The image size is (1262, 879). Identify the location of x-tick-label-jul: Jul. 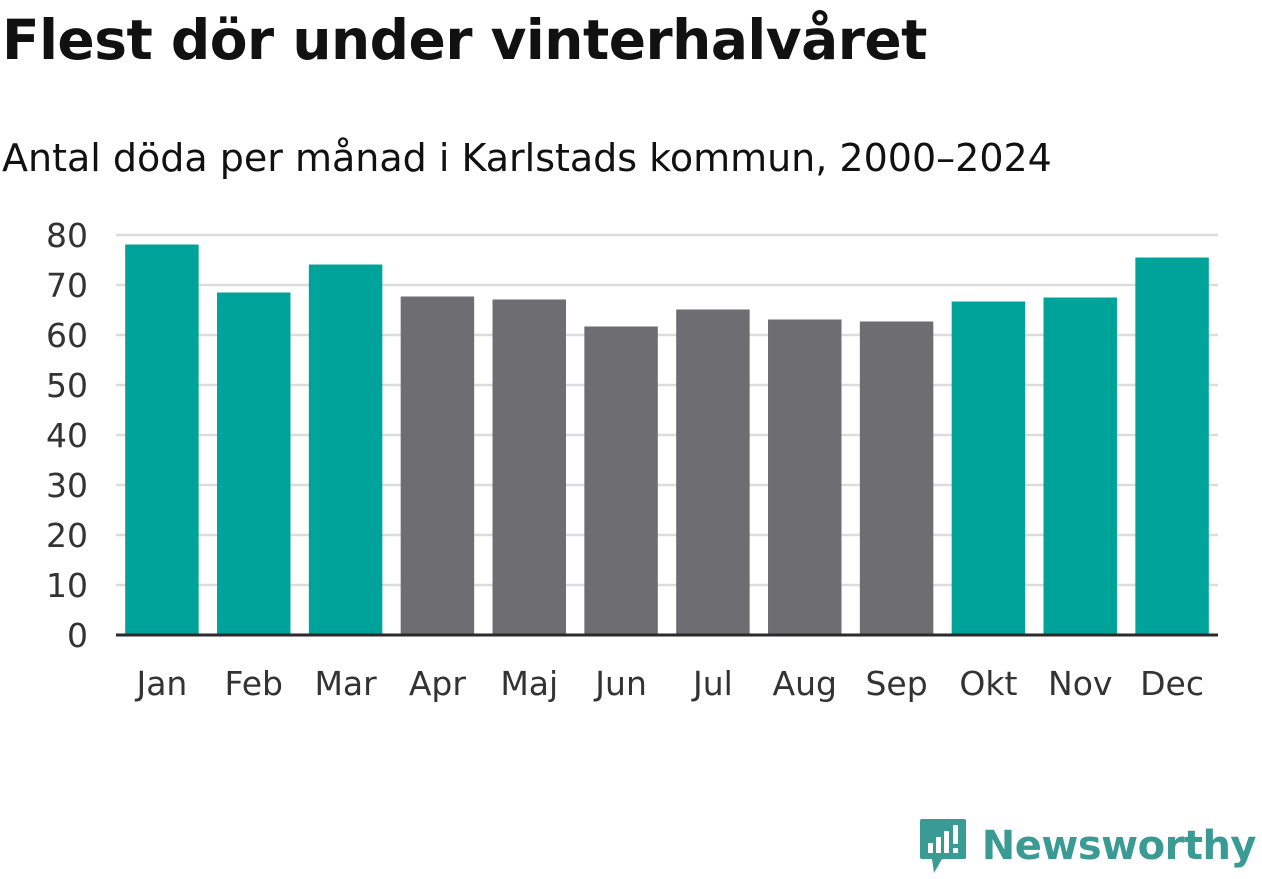
(712, 683).